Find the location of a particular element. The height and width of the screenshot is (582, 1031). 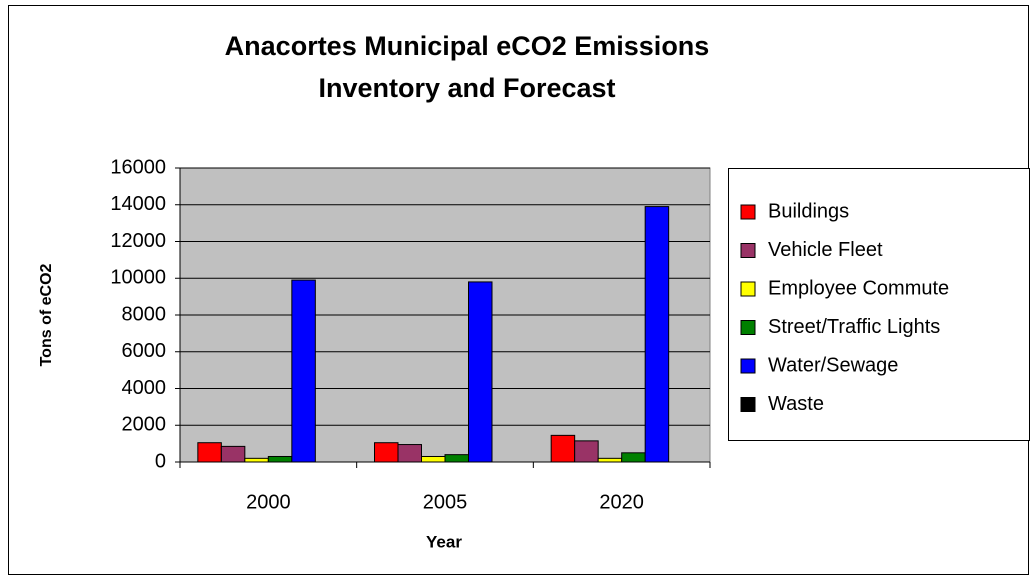

legend-label: Street/Traffic Lights is located at coordinates (854, 327).